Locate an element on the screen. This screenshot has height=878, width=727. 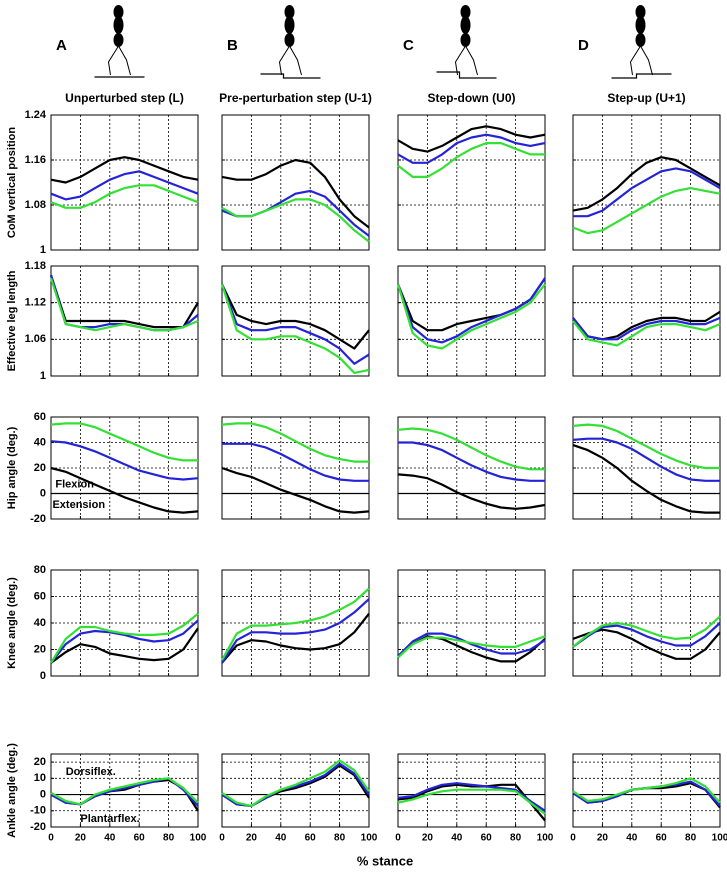
y-tick-label: 1.12 is located at coordinates (35, 303).